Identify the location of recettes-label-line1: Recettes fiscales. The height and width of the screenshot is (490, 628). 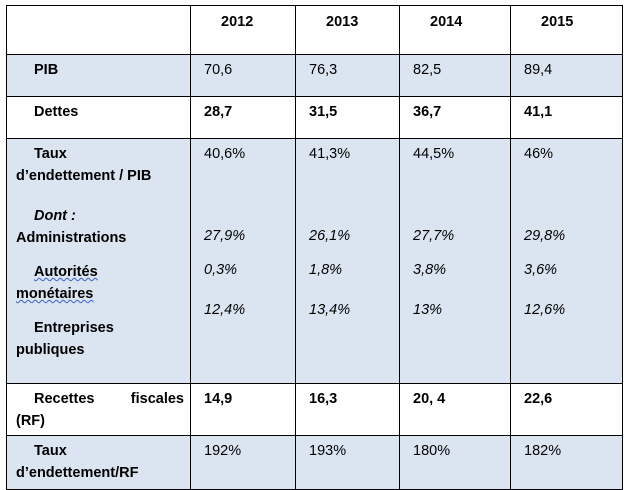
(98, 399).